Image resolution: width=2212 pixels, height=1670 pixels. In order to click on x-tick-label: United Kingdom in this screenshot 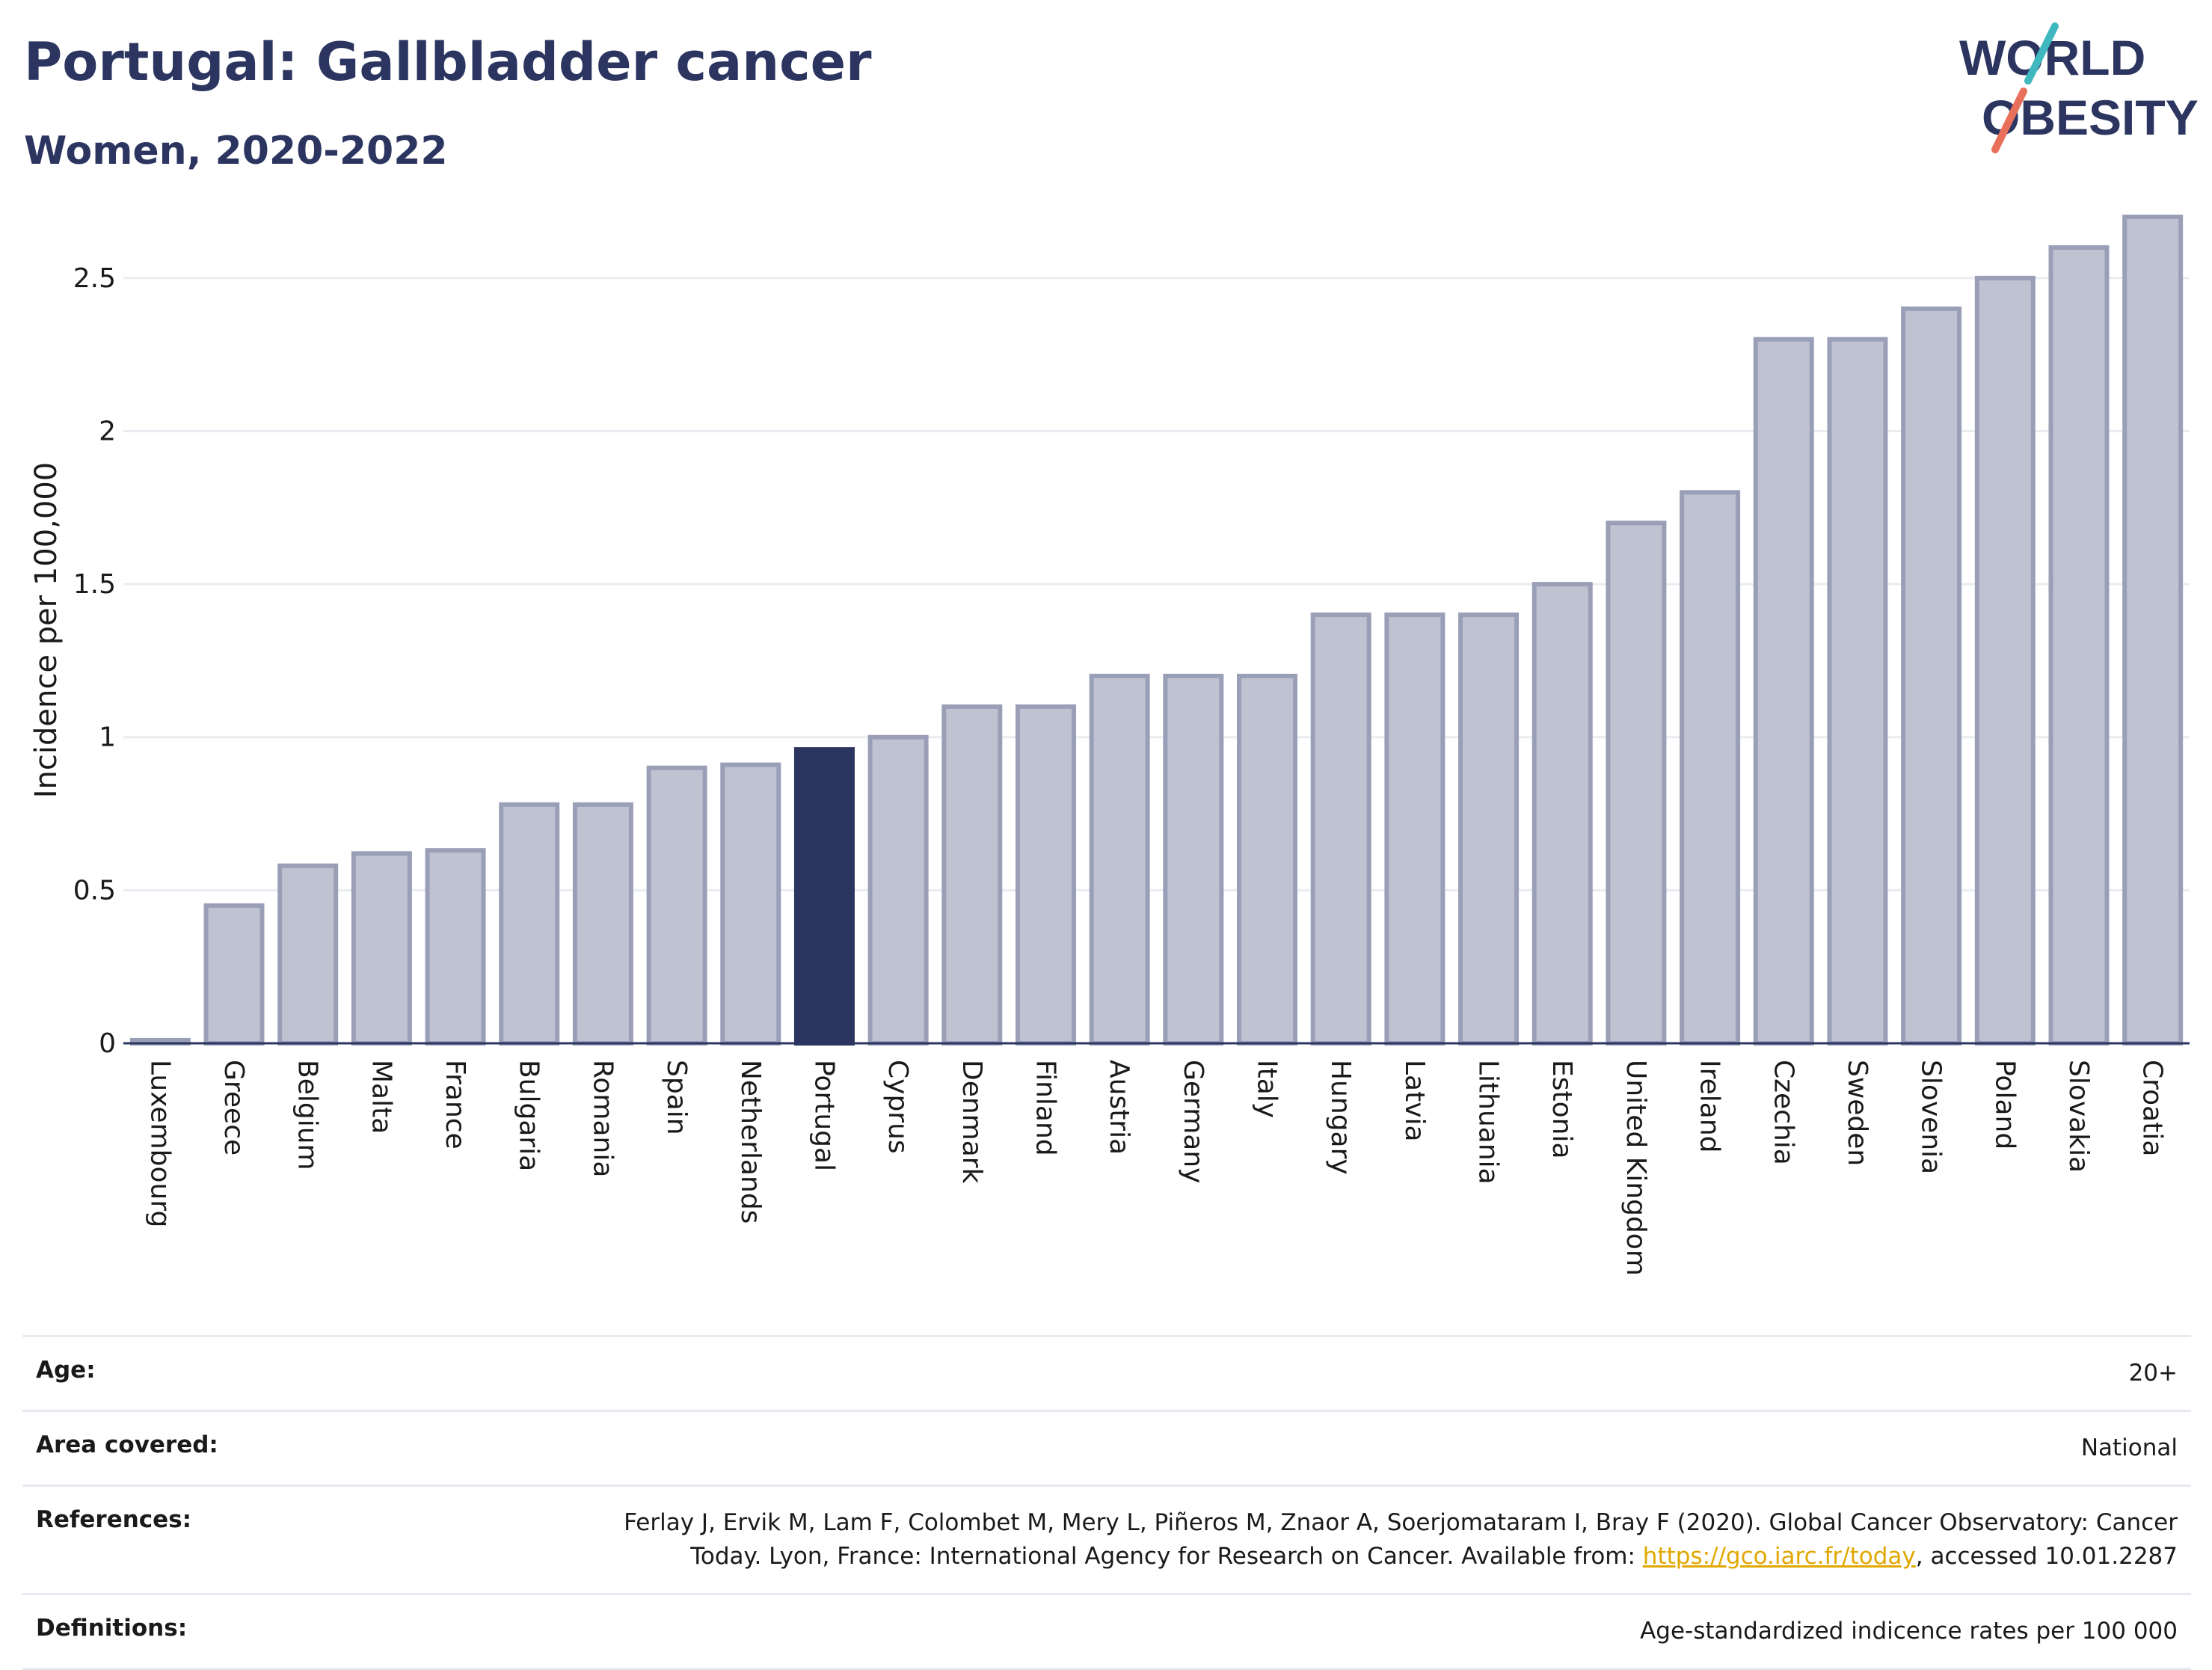, I will do `click(1635, 1168)`.